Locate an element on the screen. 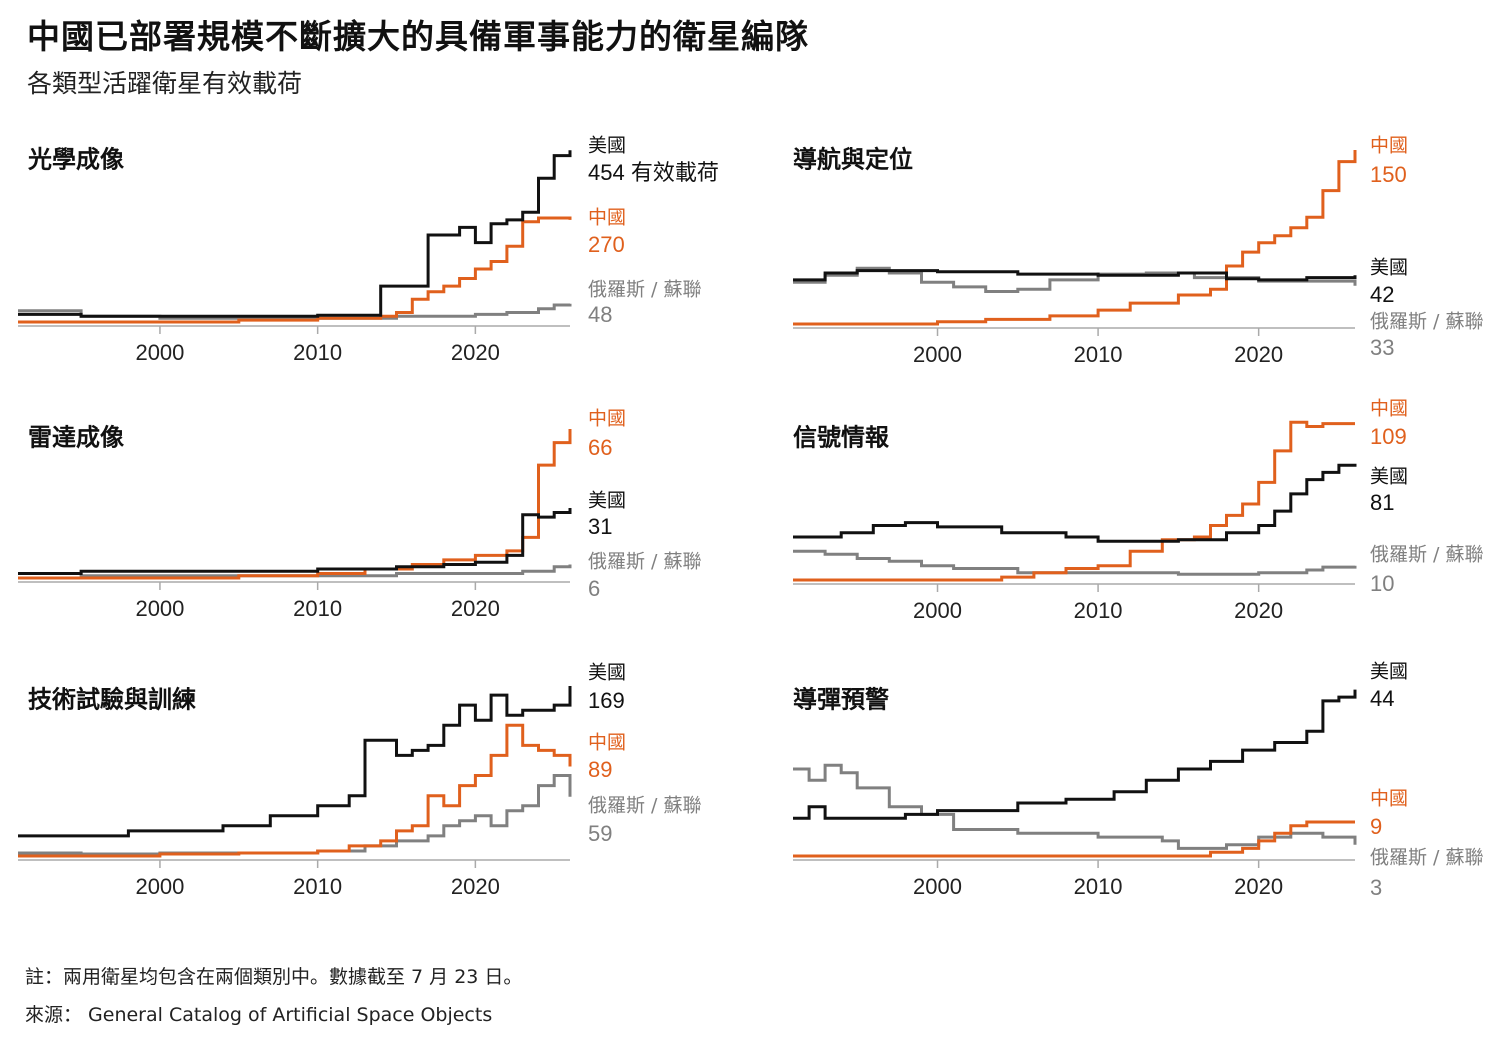 The height and width of the screenshot is (1058, 1487). series-value-label: 33 is located at coordinates (1382, 347).